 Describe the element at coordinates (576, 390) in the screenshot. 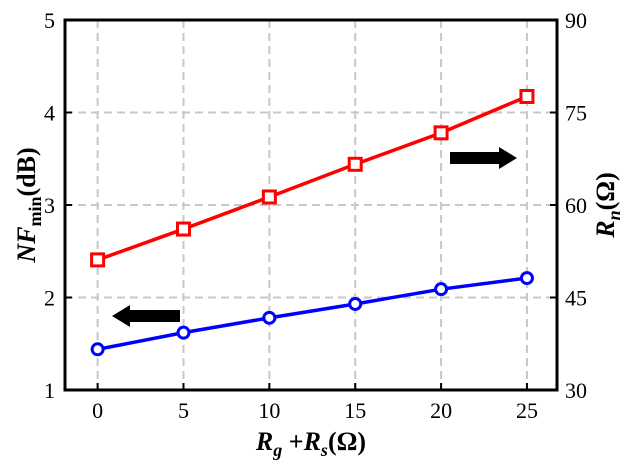

I see `right-y-tick-label: 30` at that location.